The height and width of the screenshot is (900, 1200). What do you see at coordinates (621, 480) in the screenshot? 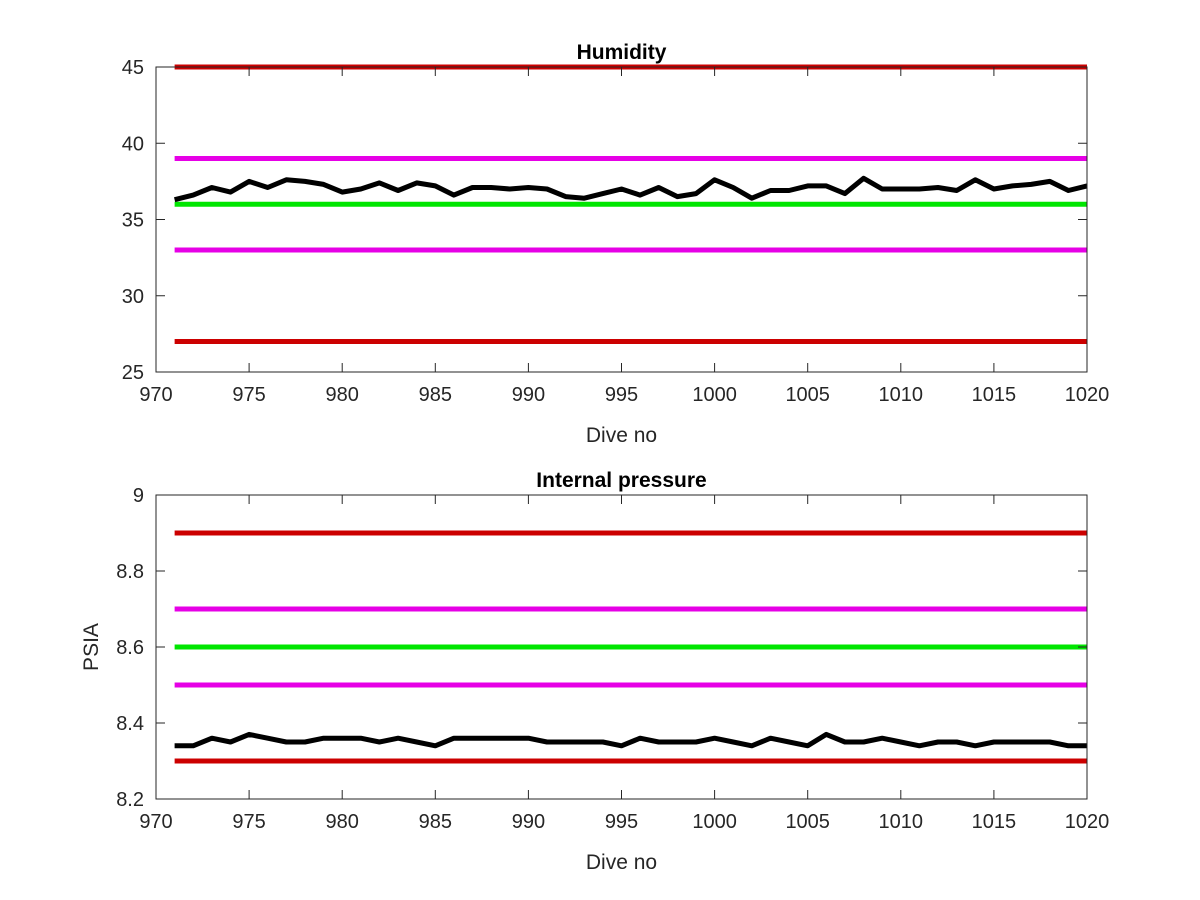
I see `chart-title: Internal pressure` at bounding box center [621, 480].